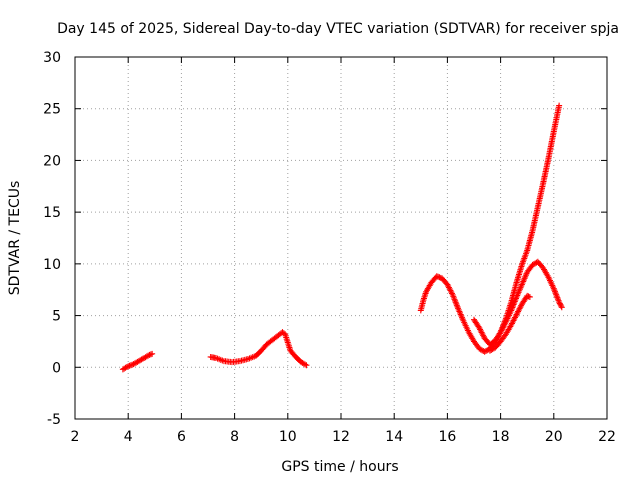 This screenshot has width=640, height=480. Describe the element at coordinates (52, 58) in the screenshot. I see `y-tick-label: 30` at that location.